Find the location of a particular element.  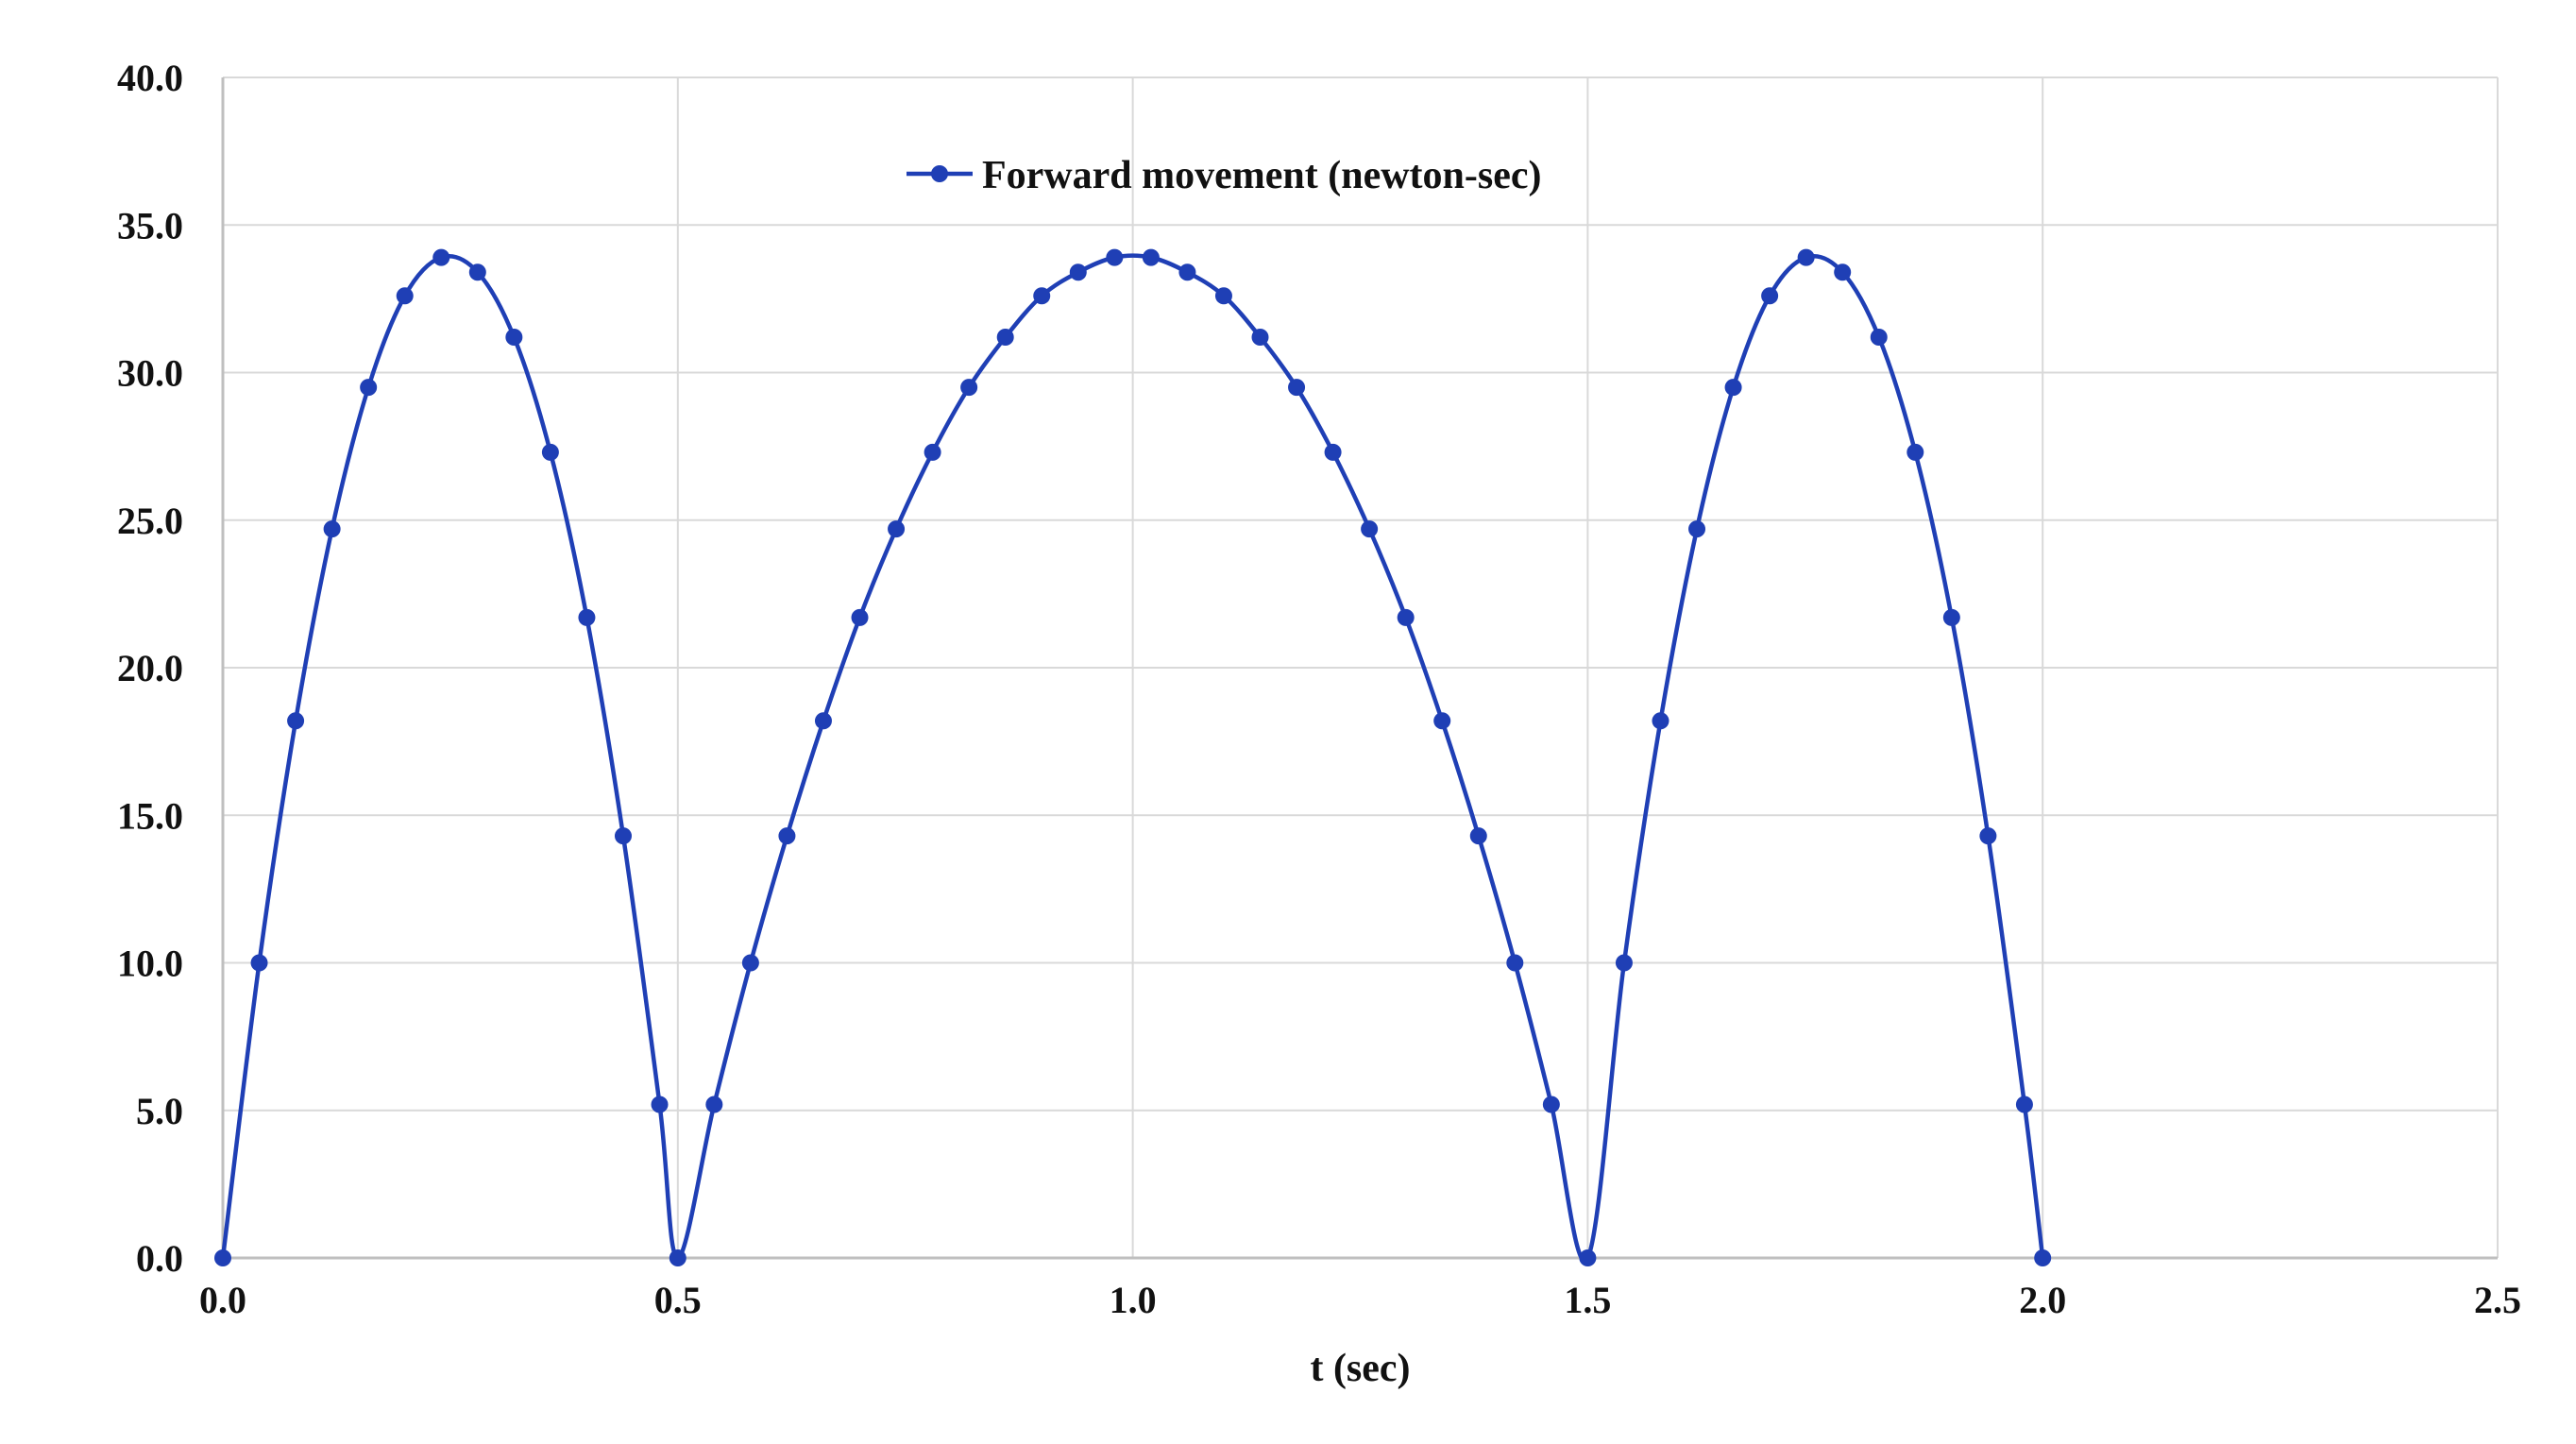

y-tick-label: 10.0 is located at coordinates (150, 964).